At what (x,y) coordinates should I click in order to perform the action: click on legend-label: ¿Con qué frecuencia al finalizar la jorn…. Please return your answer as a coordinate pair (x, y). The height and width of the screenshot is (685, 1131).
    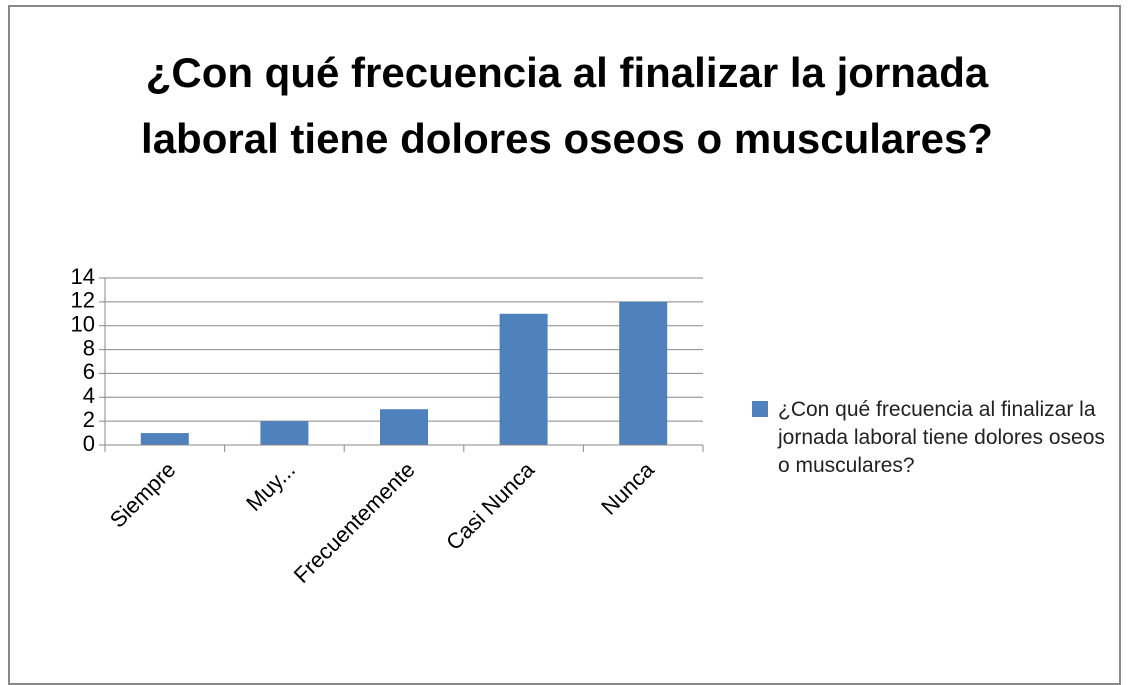
    Looking at the image, I should click on (941, 437).